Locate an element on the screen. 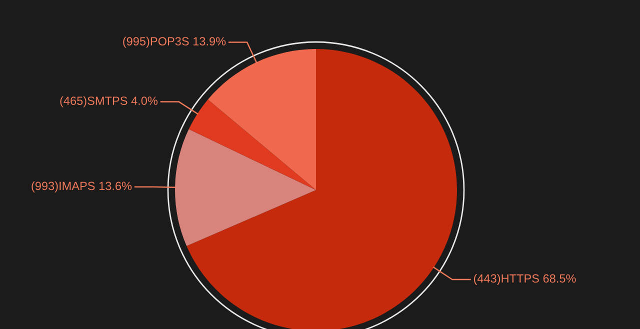  slice-label: (995)POP3S 13.9% is located at coordinates (174, 42).